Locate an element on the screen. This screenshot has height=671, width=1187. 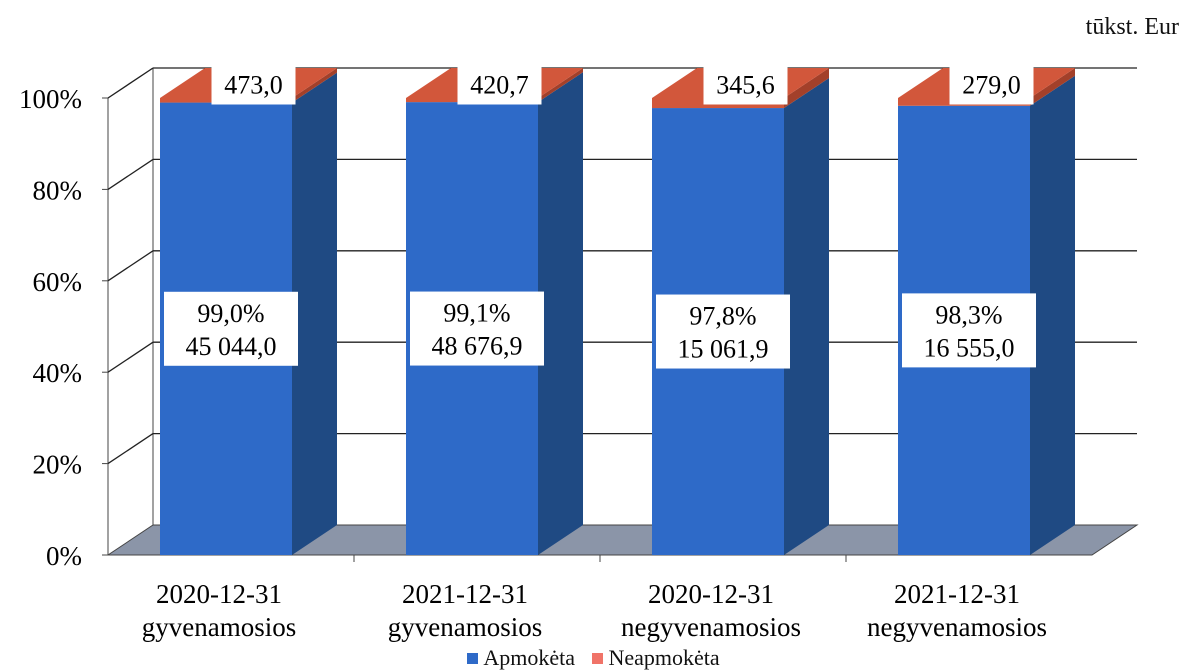
bar-neapmoketa-3-label-line-1: 345,6 is located at coordinates (745, 85).